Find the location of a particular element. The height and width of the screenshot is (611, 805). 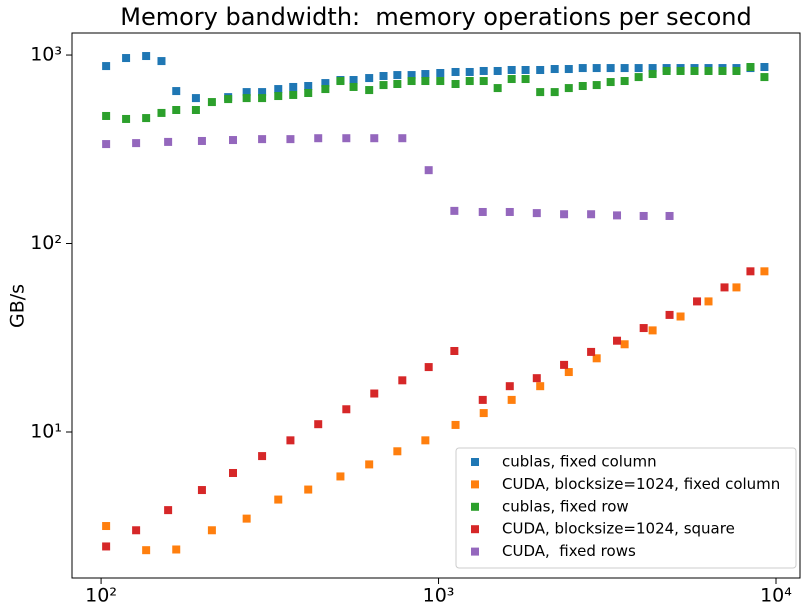

legend-label: cublas, fixed row is located at coordinates (565, 506).